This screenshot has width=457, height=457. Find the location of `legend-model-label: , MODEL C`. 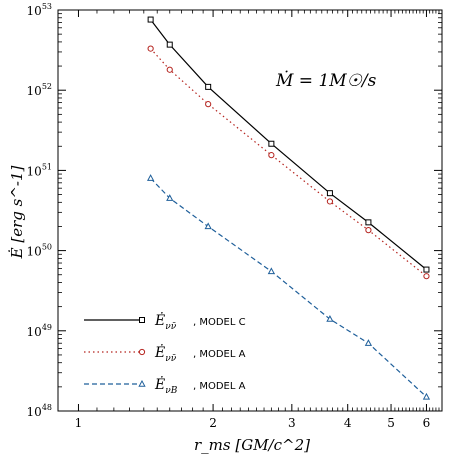

legend-model-label: , MODEL C is located at coordinates (219, 322).